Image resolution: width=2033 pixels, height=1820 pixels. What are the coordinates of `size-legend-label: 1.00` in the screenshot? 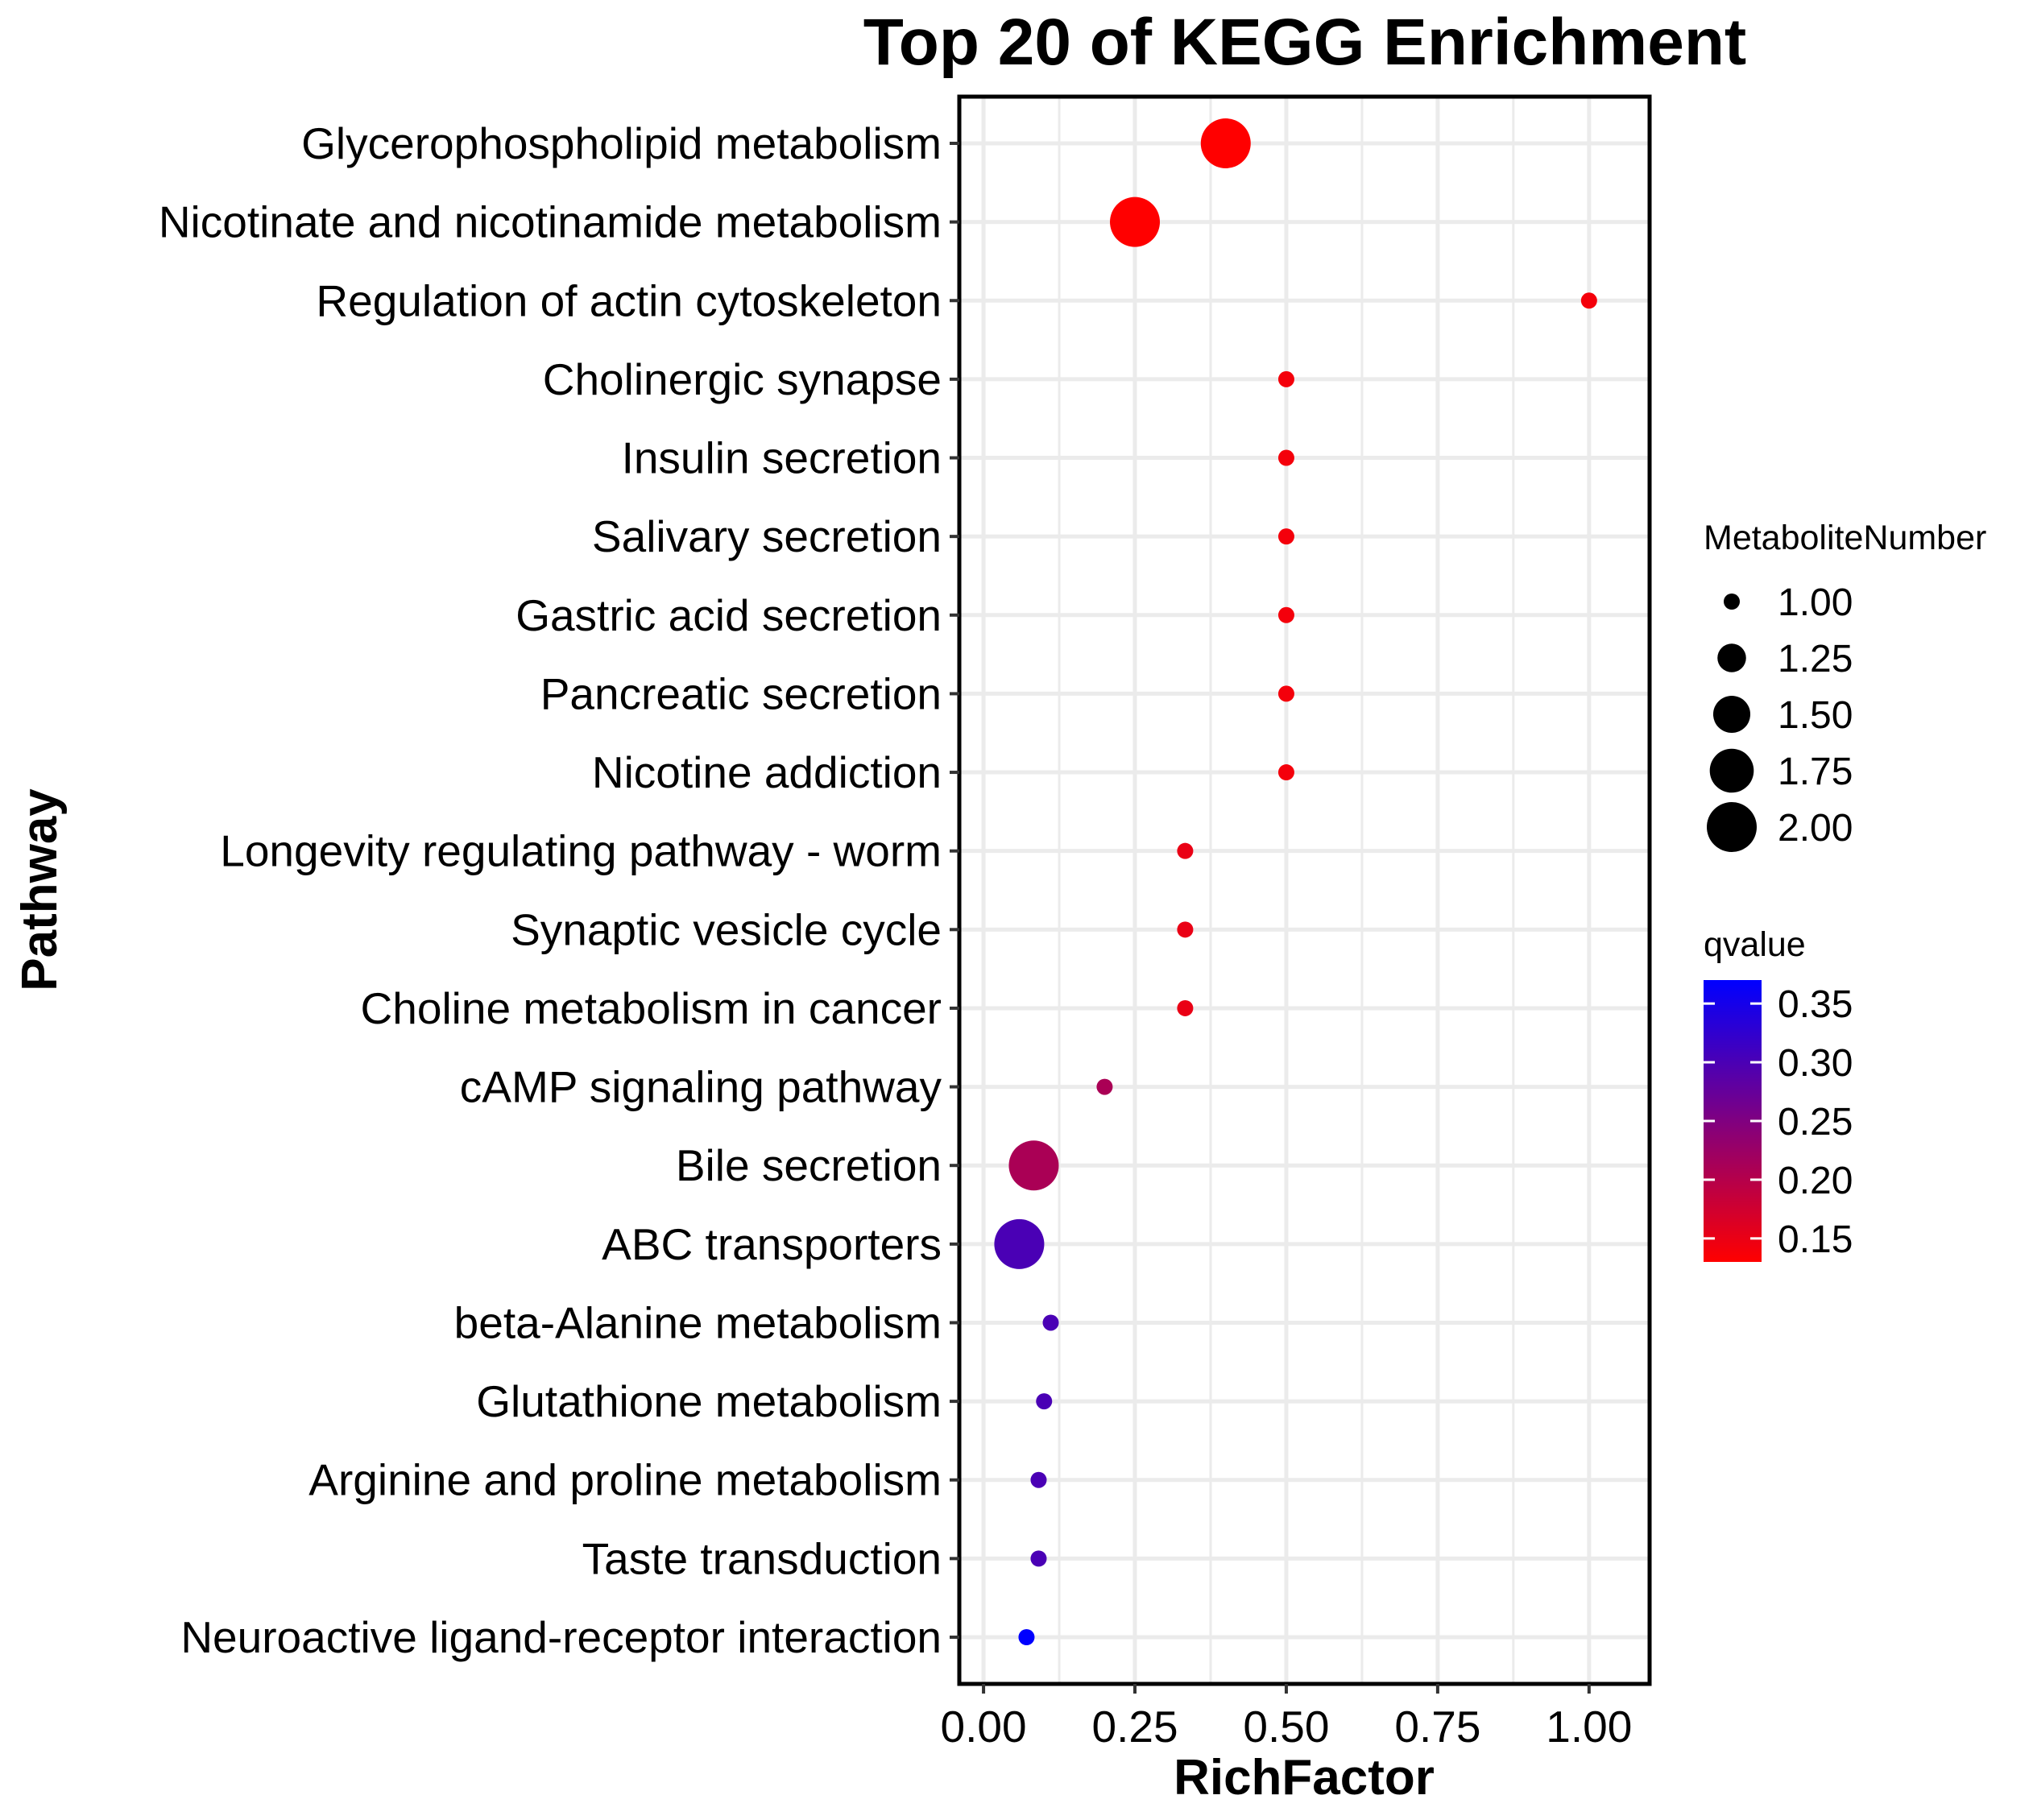 It's located at (1815, 603).